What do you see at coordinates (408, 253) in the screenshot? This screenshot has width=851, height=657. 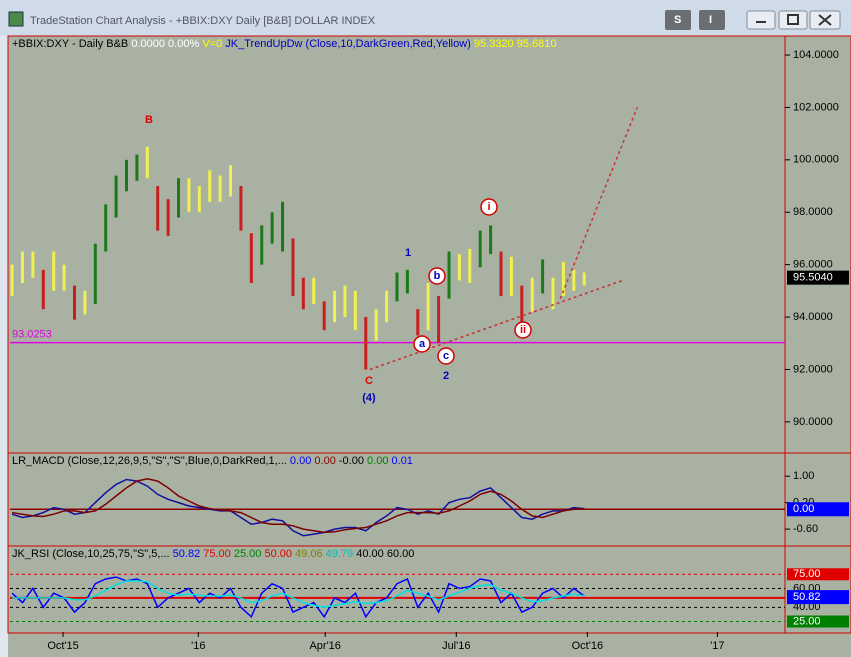 I see `wave-label: 1` at bounding box center [408, 253].